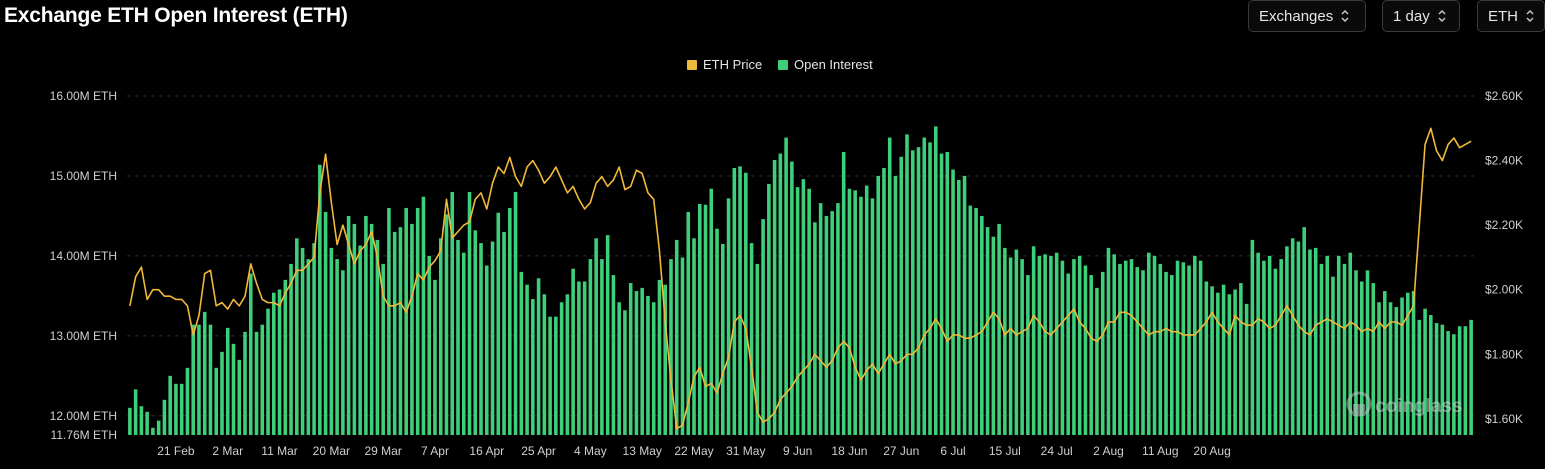 The image size is (1545, 469). Describe the element at coordinates (833, 64) in the screenshot. I see `legend-label-open-interest: Open Interest` at that location.